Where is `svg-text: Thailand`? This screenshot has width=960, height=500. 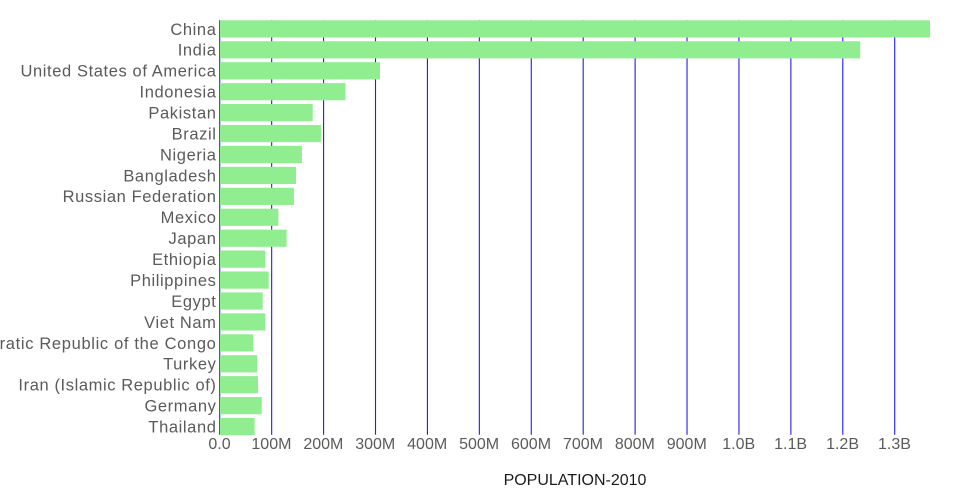 svg-text: Thailand is located at coordinates (182, 427).